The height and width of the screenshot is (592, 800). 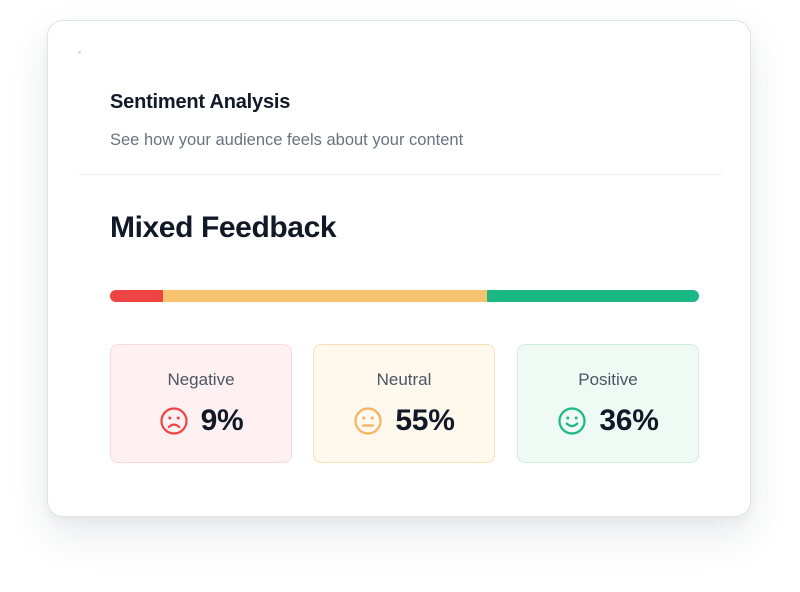 I want to click on neutral-value: 55%, so click(x=425, y=420).